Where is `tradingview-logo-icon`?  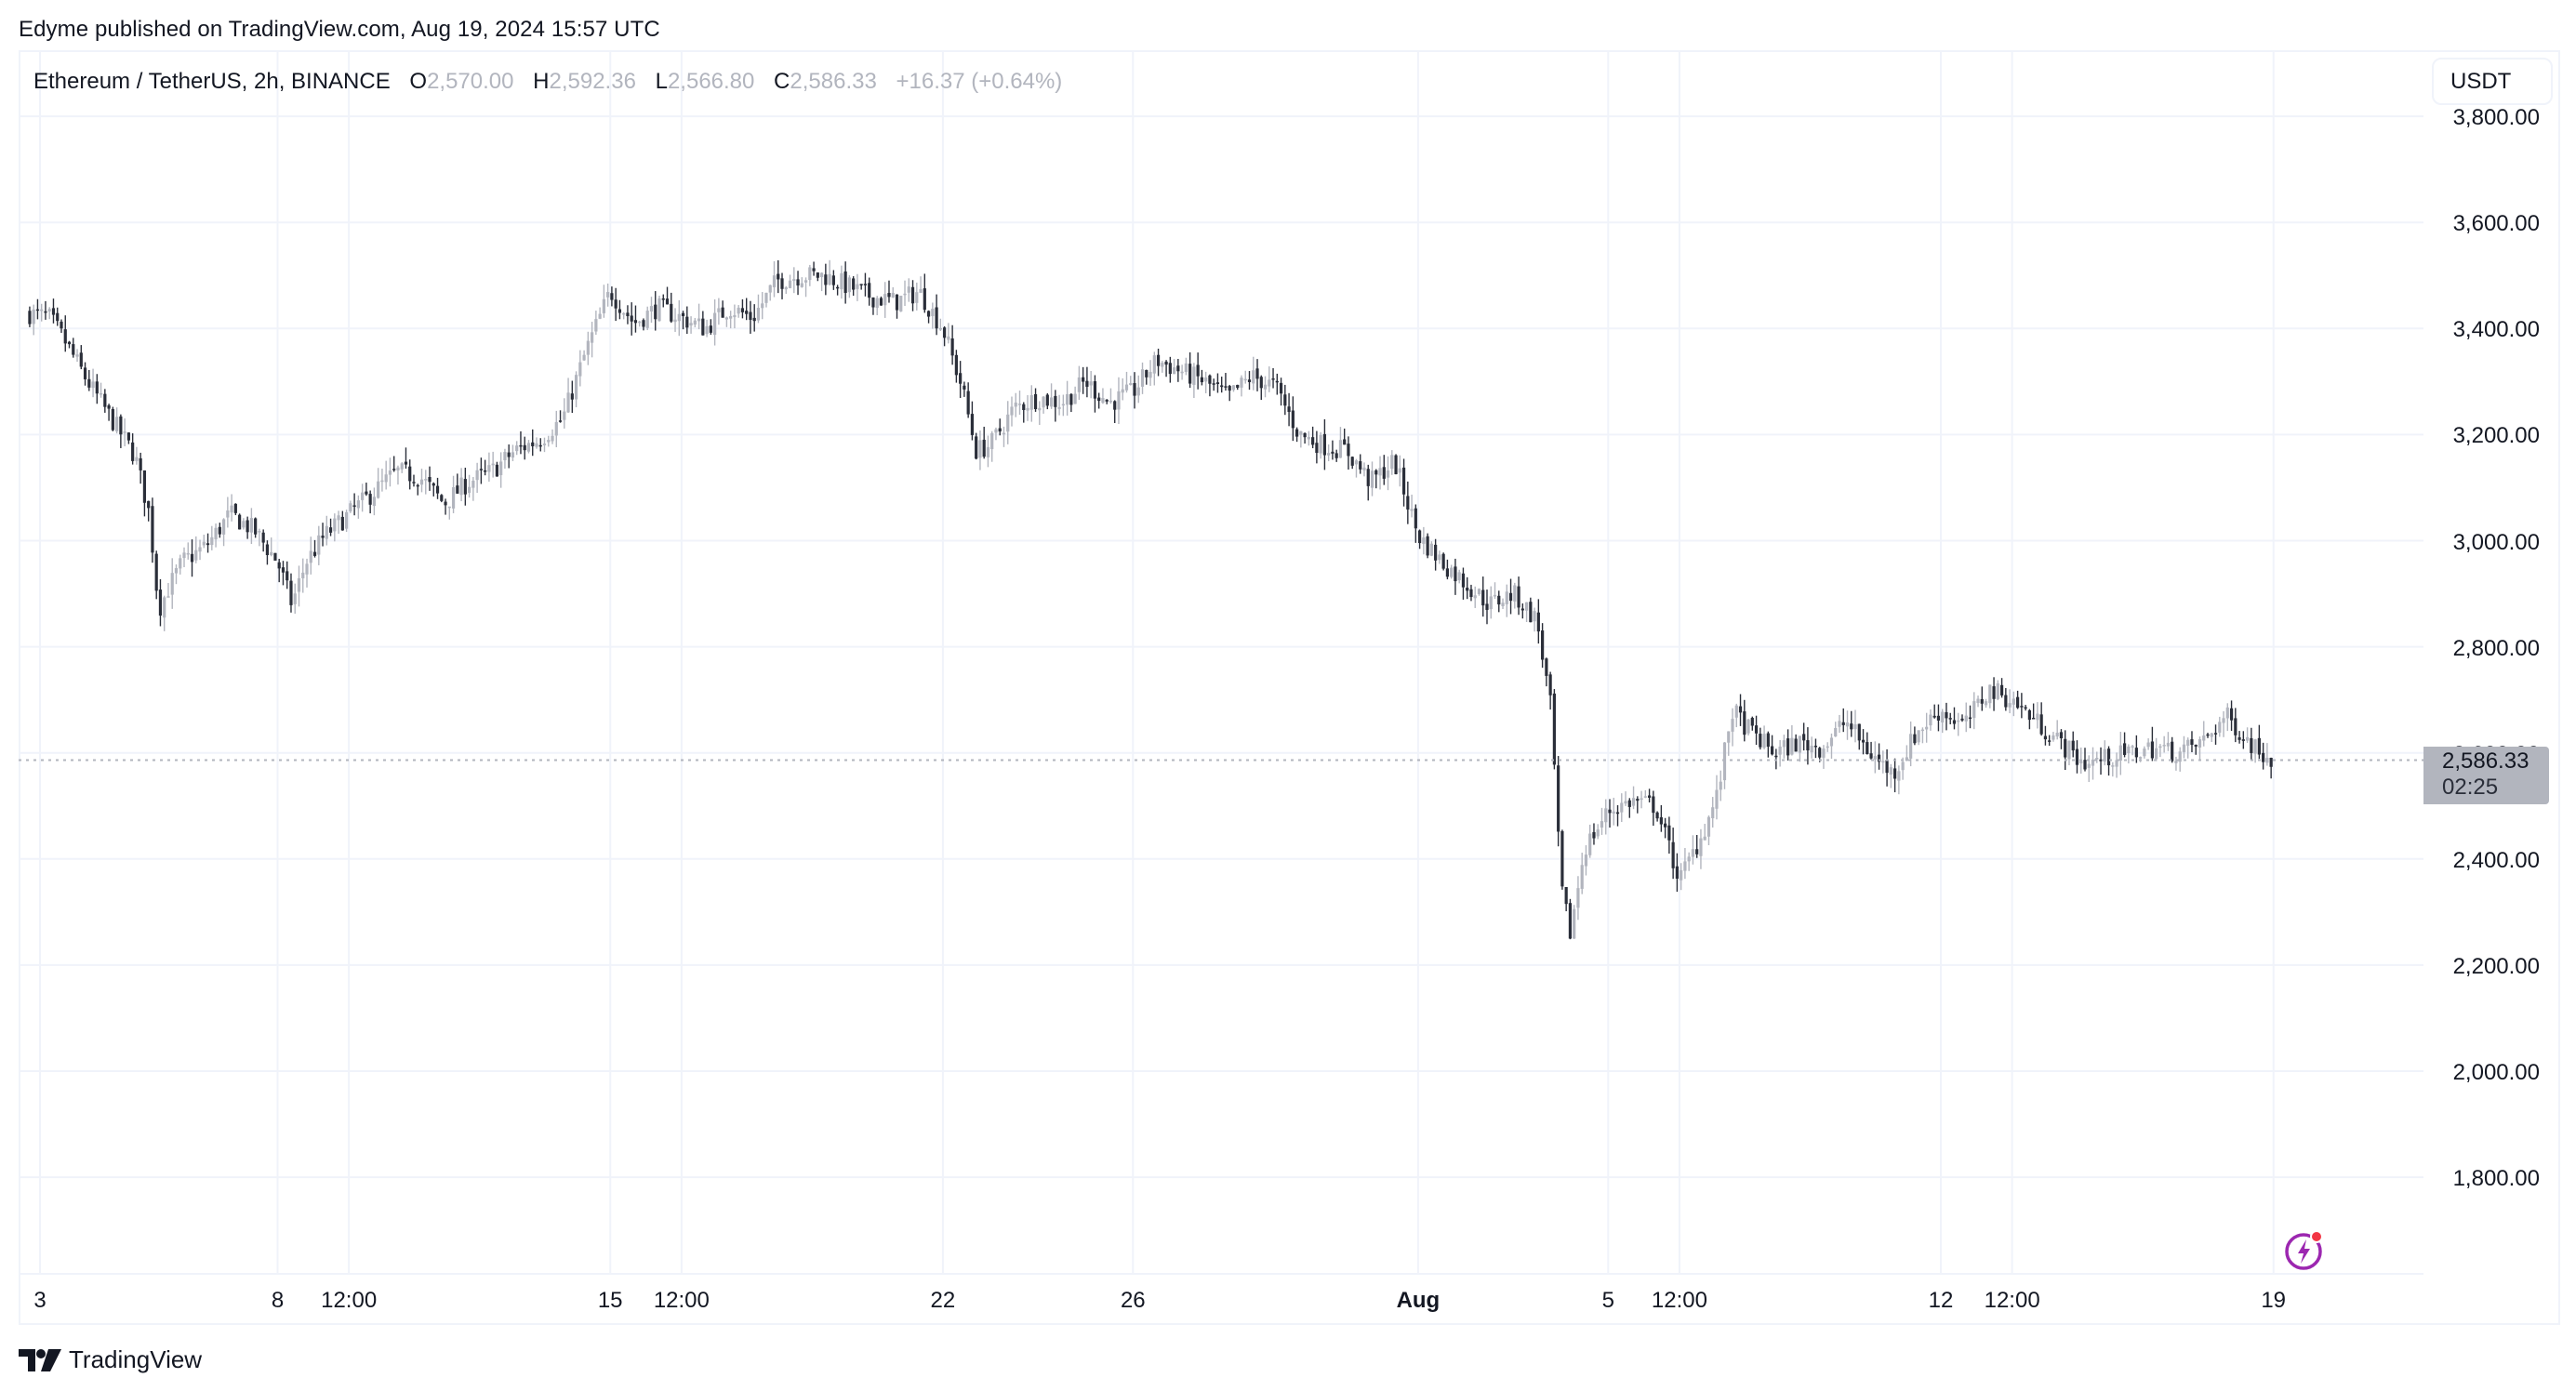 tradingview-logo-icon is located at coordinates (40, 1359).